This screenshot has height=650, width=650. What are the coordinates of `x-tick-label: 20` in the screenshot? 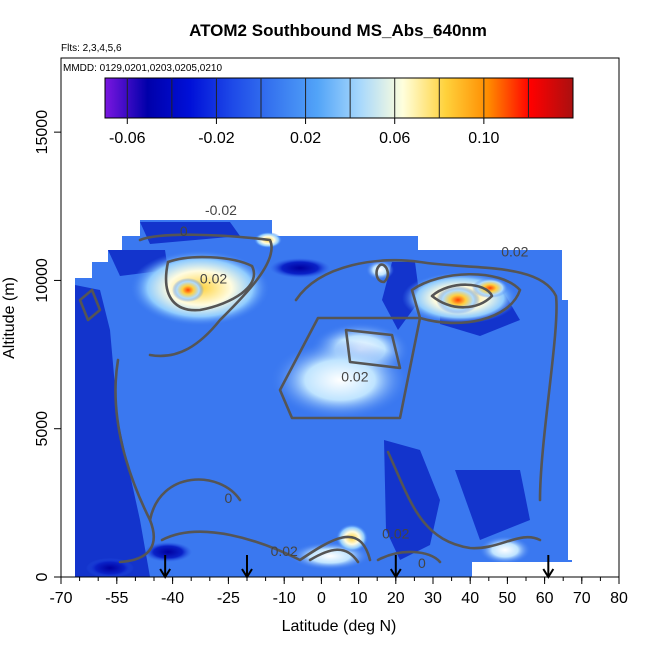 It's located at (396, 598).